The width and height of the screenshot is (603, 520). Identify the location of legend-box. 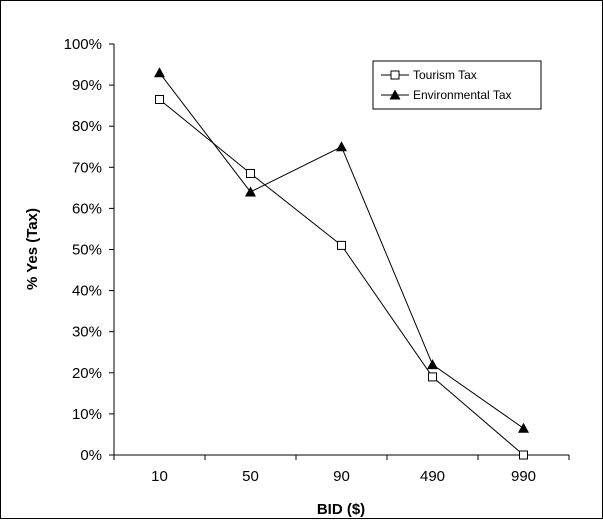
(457, 85).